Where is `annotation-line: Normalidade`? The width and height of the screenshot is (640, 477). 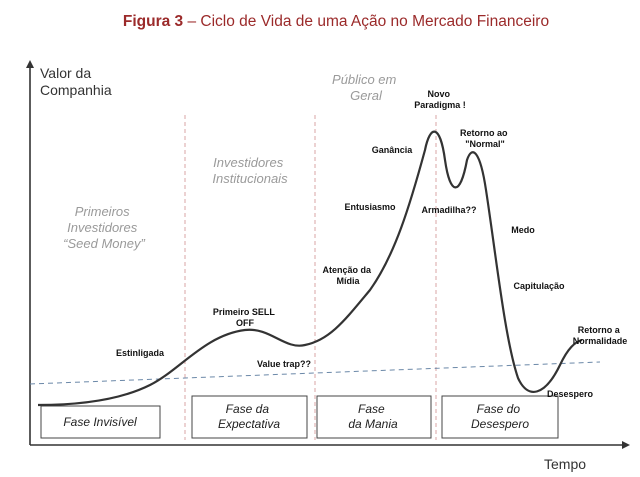 annotation-line: Normalidade is located at coordinates (600, 341).